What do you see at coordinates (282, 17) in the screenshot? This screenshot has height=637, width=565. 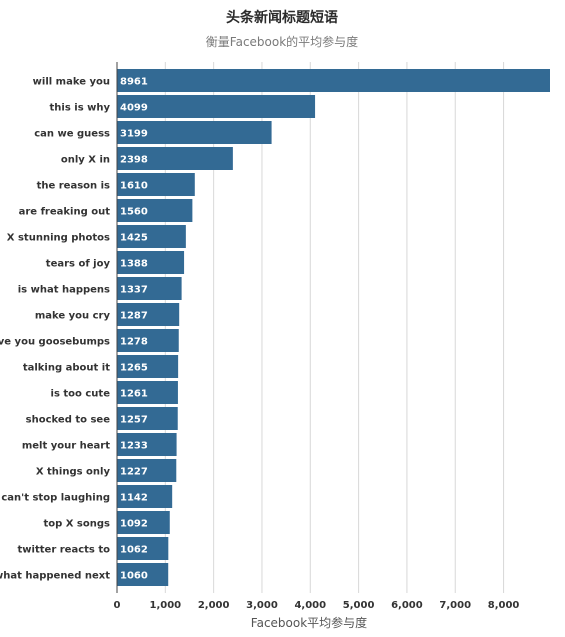 I see `chart-title: 头条新闻标题短语` at bounding box center [282, 17].